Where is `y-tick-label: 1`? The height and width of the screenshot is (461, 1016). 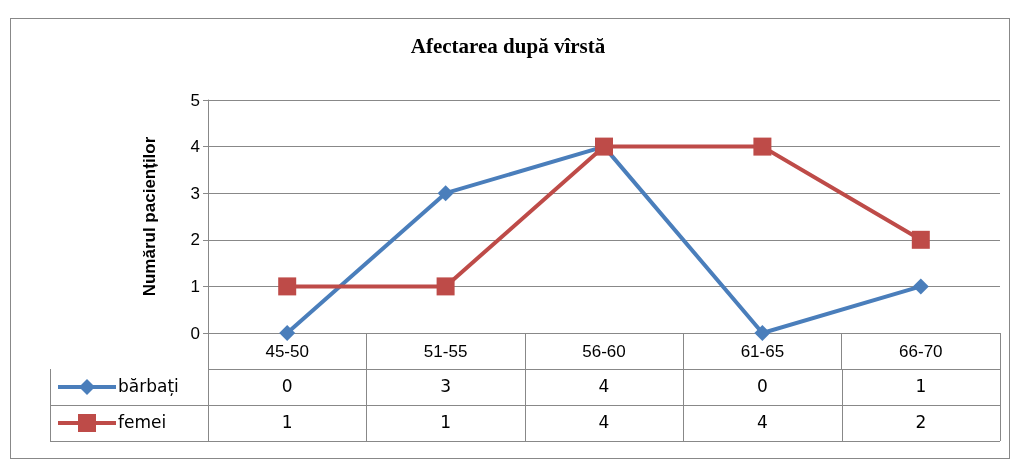 y-tick-label: 1 is located at coordinates (195, 286).